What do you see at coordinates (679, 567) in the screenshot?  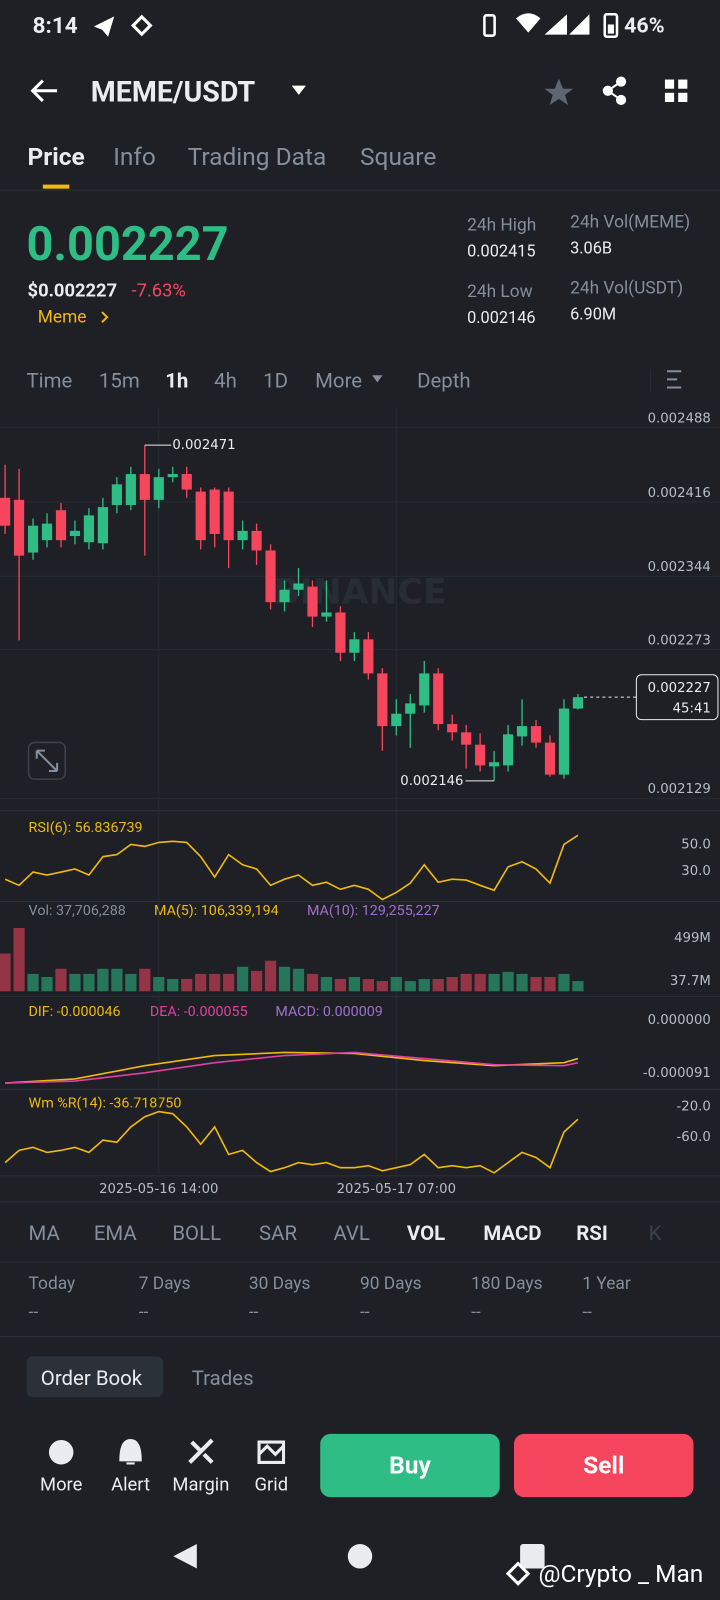 I see `y-tick-label: 0.002344` at bounding box center [679, 567].